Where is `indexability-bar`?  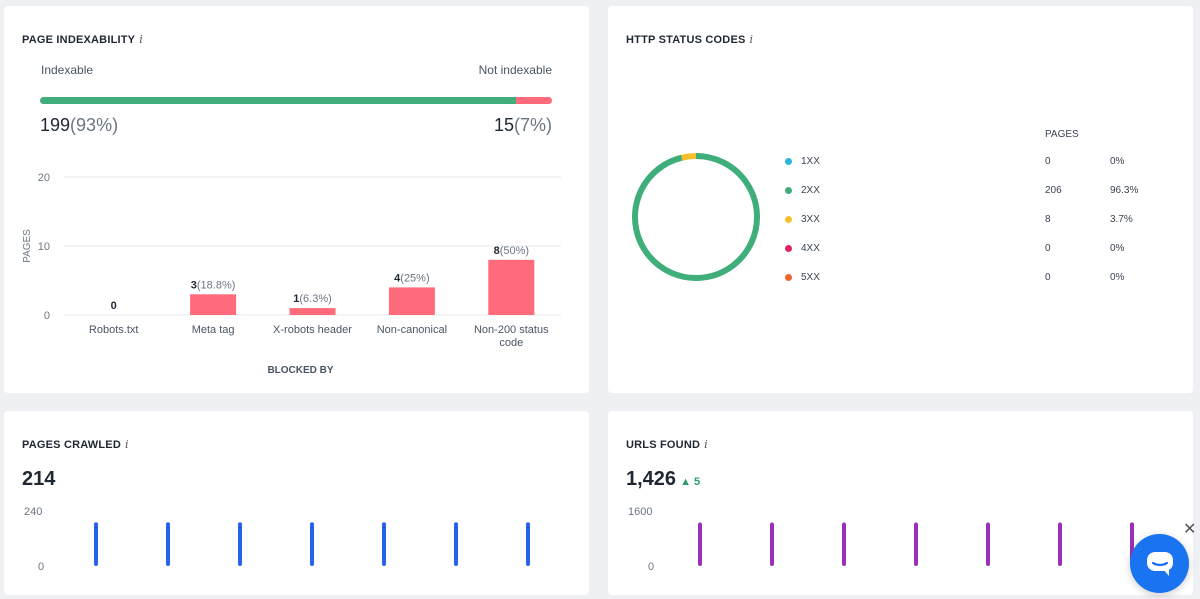 indexability-bar is located at coordinates (296, 100).